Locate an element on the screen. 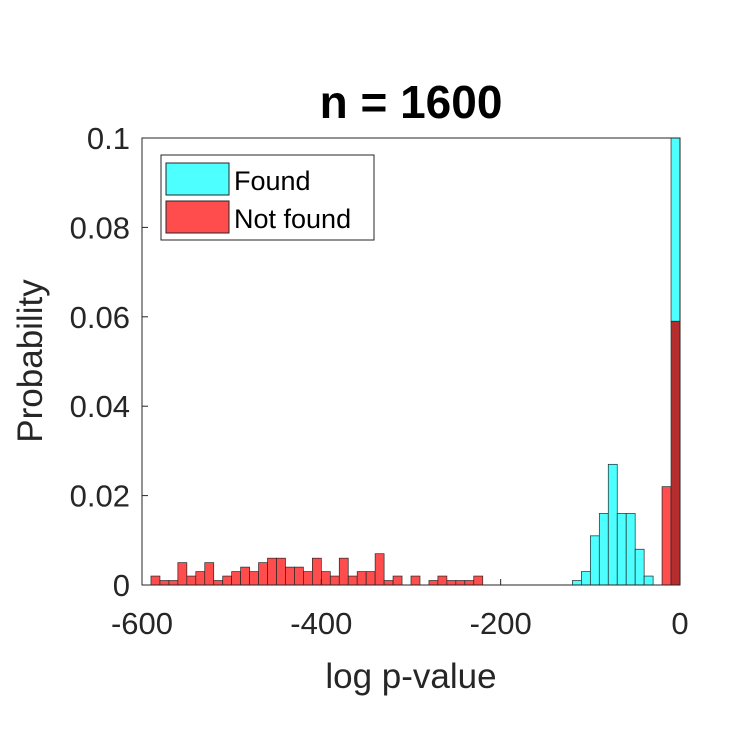 The image size is (750, 750). x-tick-label-1: -400 is located at coordinates (321, 623).